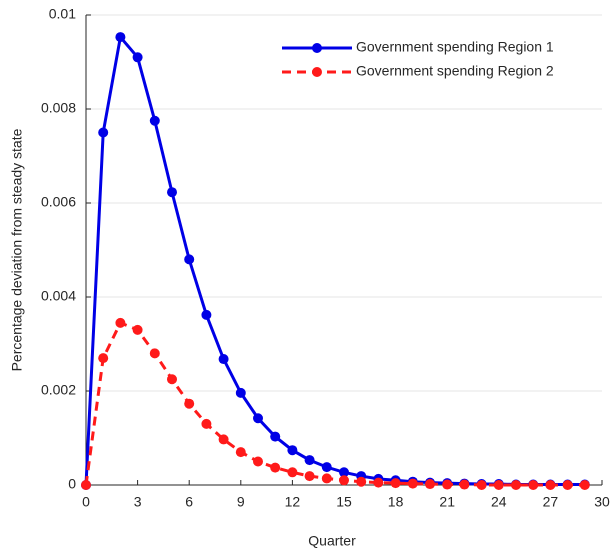 This screenshot has height=548, width=614. I want to click on y-tick-label: 0.006, so click(58, 202).